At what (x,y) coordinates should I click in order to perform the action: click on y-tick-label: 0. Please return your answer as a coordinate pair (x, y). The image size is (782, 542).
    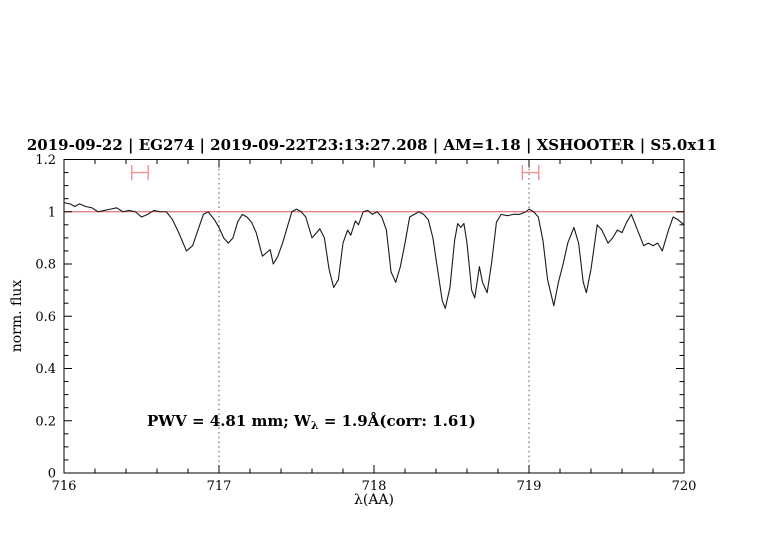
    Looking at the image, I should click on (52, 474).